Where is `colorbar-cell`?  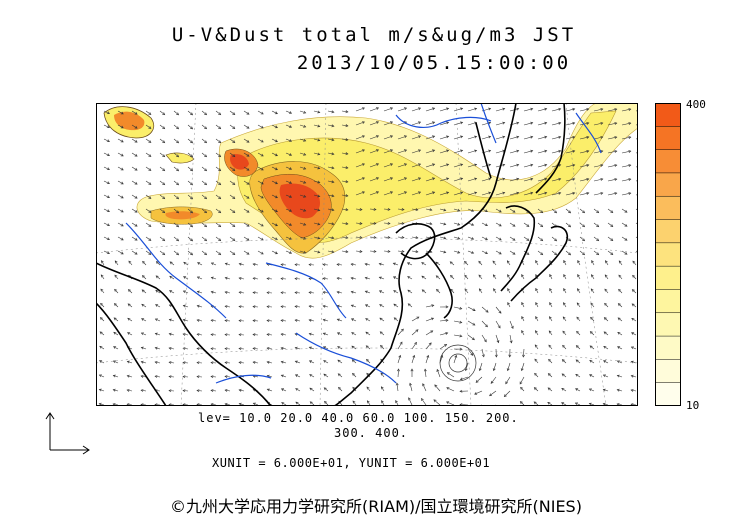
colorbar-cell is located at coordinates (668, 254).